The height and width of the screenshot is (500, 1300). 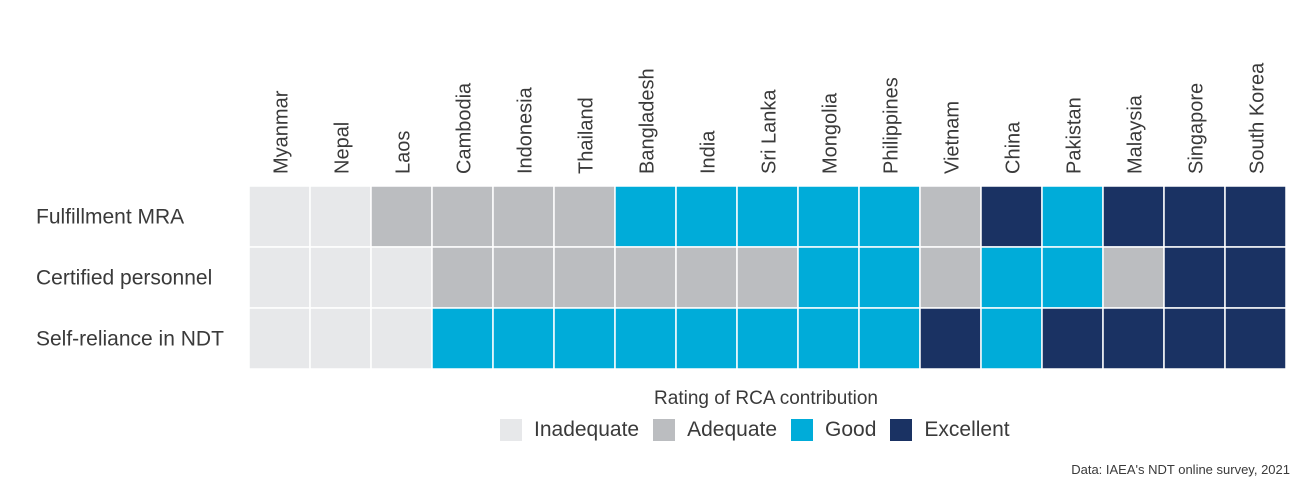 I want to click on column-label: Sri Lanka, so click(x=770, y=131).